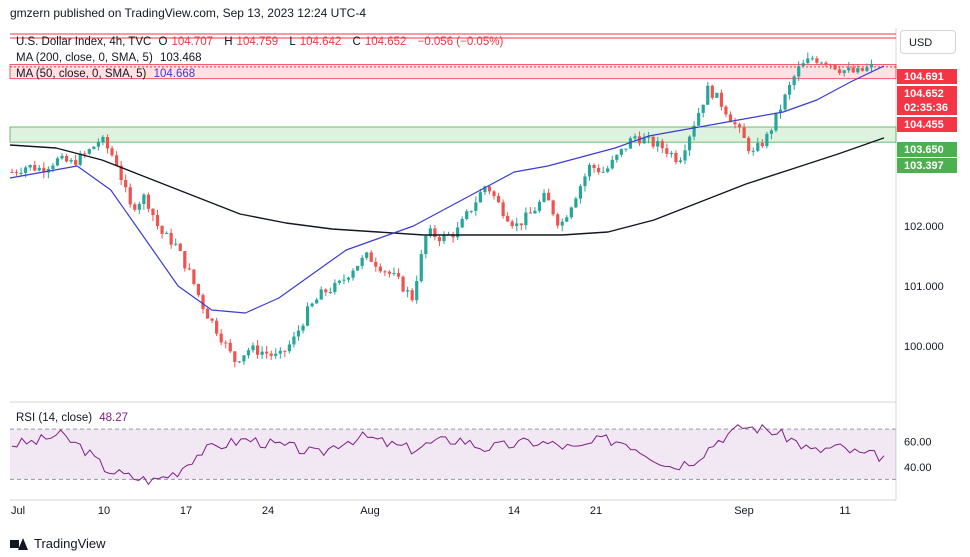 The height and width of the screenshot is (557, 970). Describe the element at coordinates (70, 543) in the screenshot. I see `brand-name: TradingView` at that location.